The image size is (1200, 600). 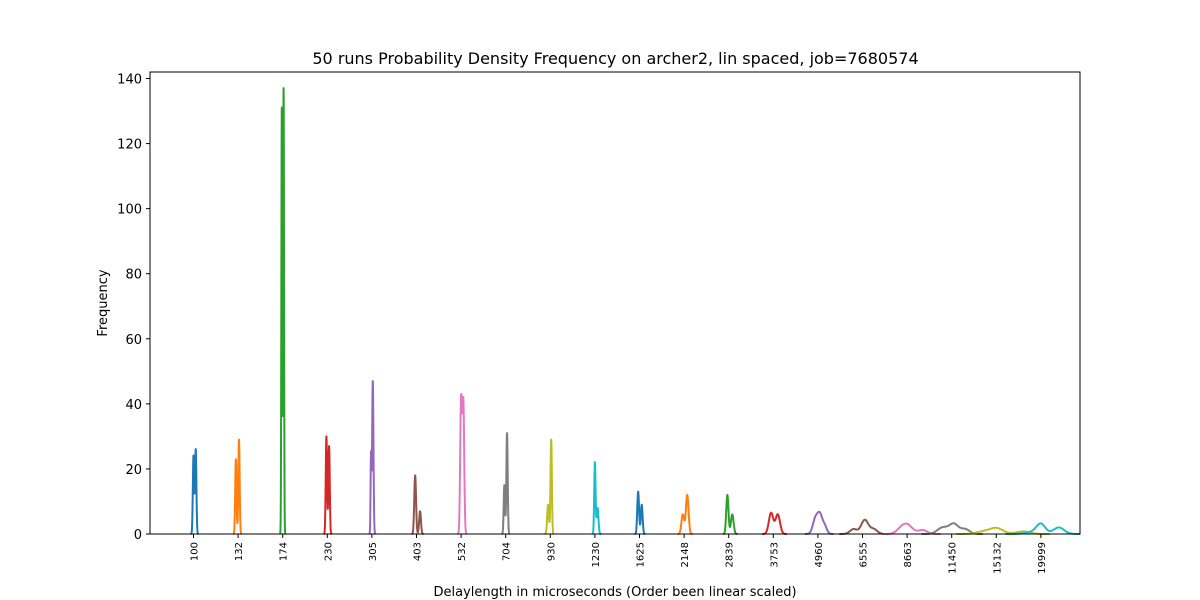 I want to click on y-tick-label: 60, so click(x=133, y=340).